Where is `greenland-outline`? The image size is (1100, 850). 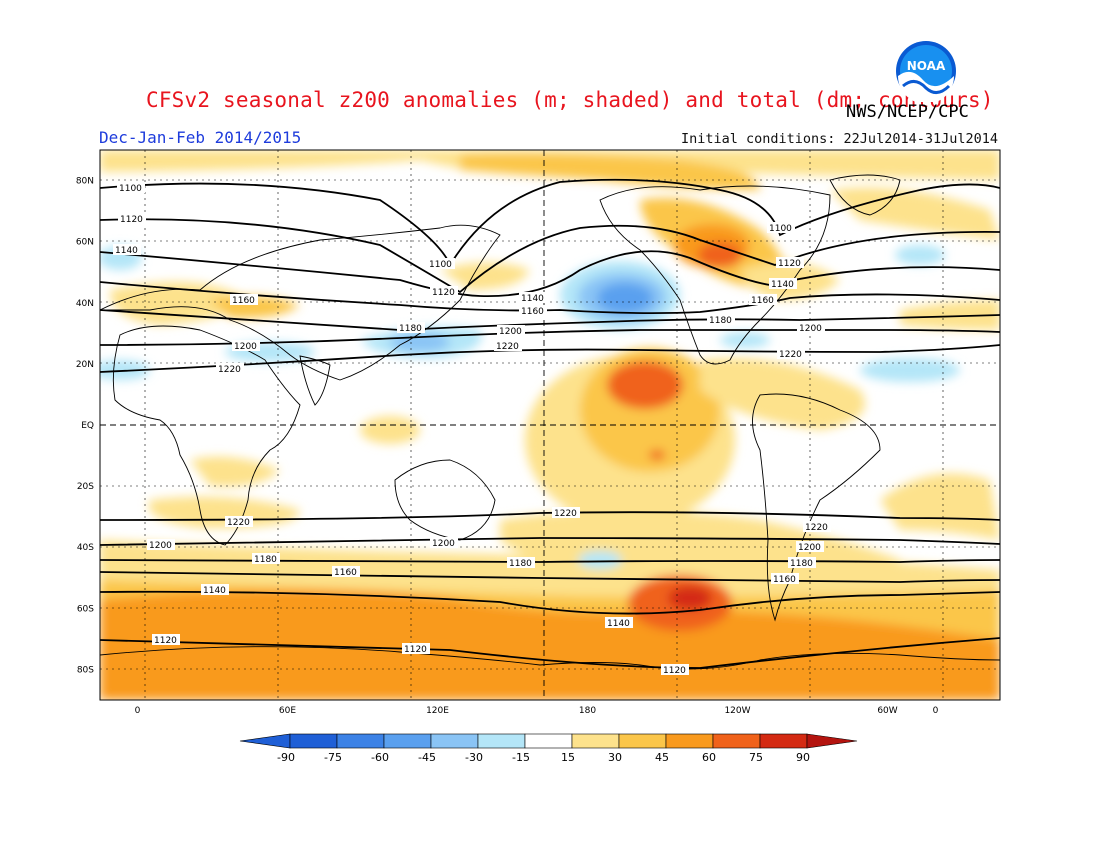 greenland-outline is located at coordinates (865, 195).